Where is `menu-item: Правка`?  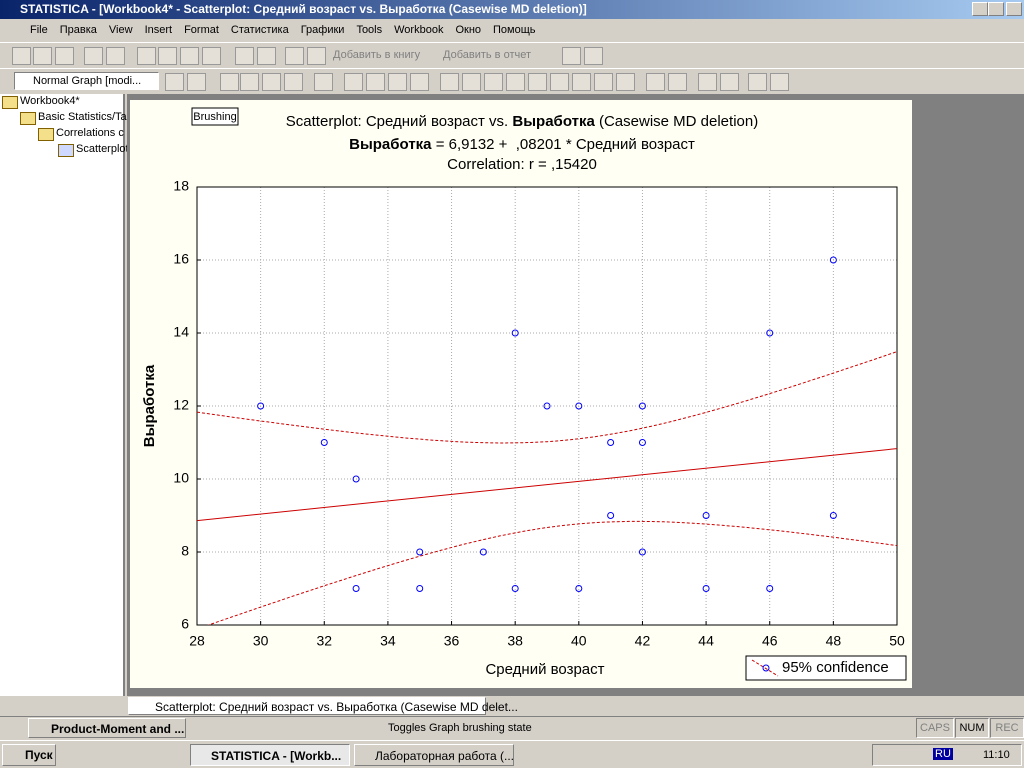
menu-item: Правка is located at coordinates (78, 30).